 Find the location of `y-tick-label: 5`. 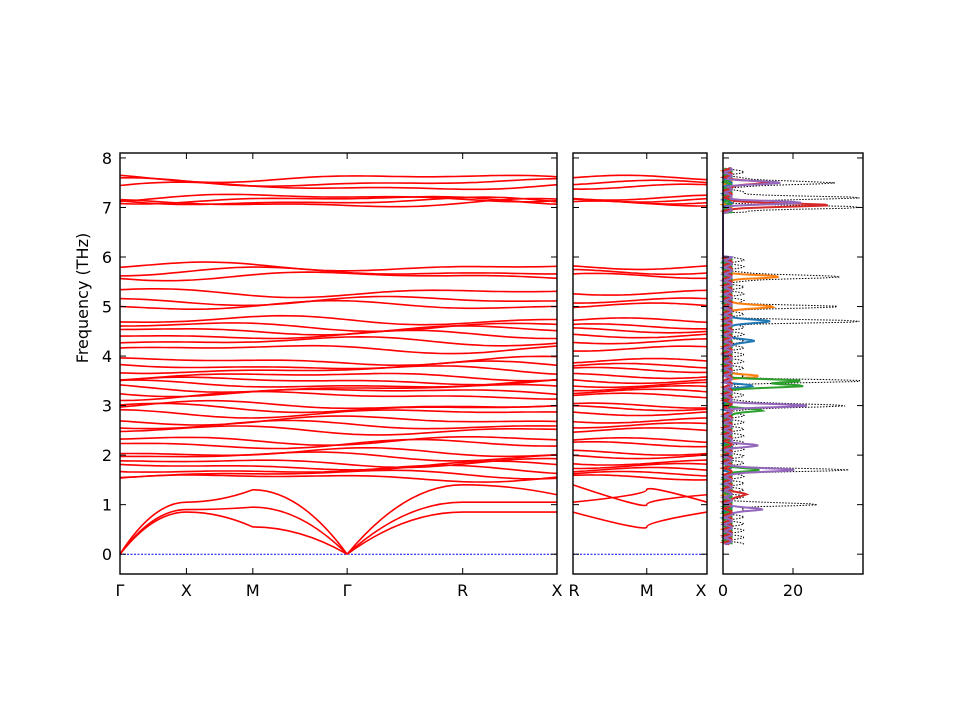

y-tick-label: 5 is located at coordinates (107, 307).